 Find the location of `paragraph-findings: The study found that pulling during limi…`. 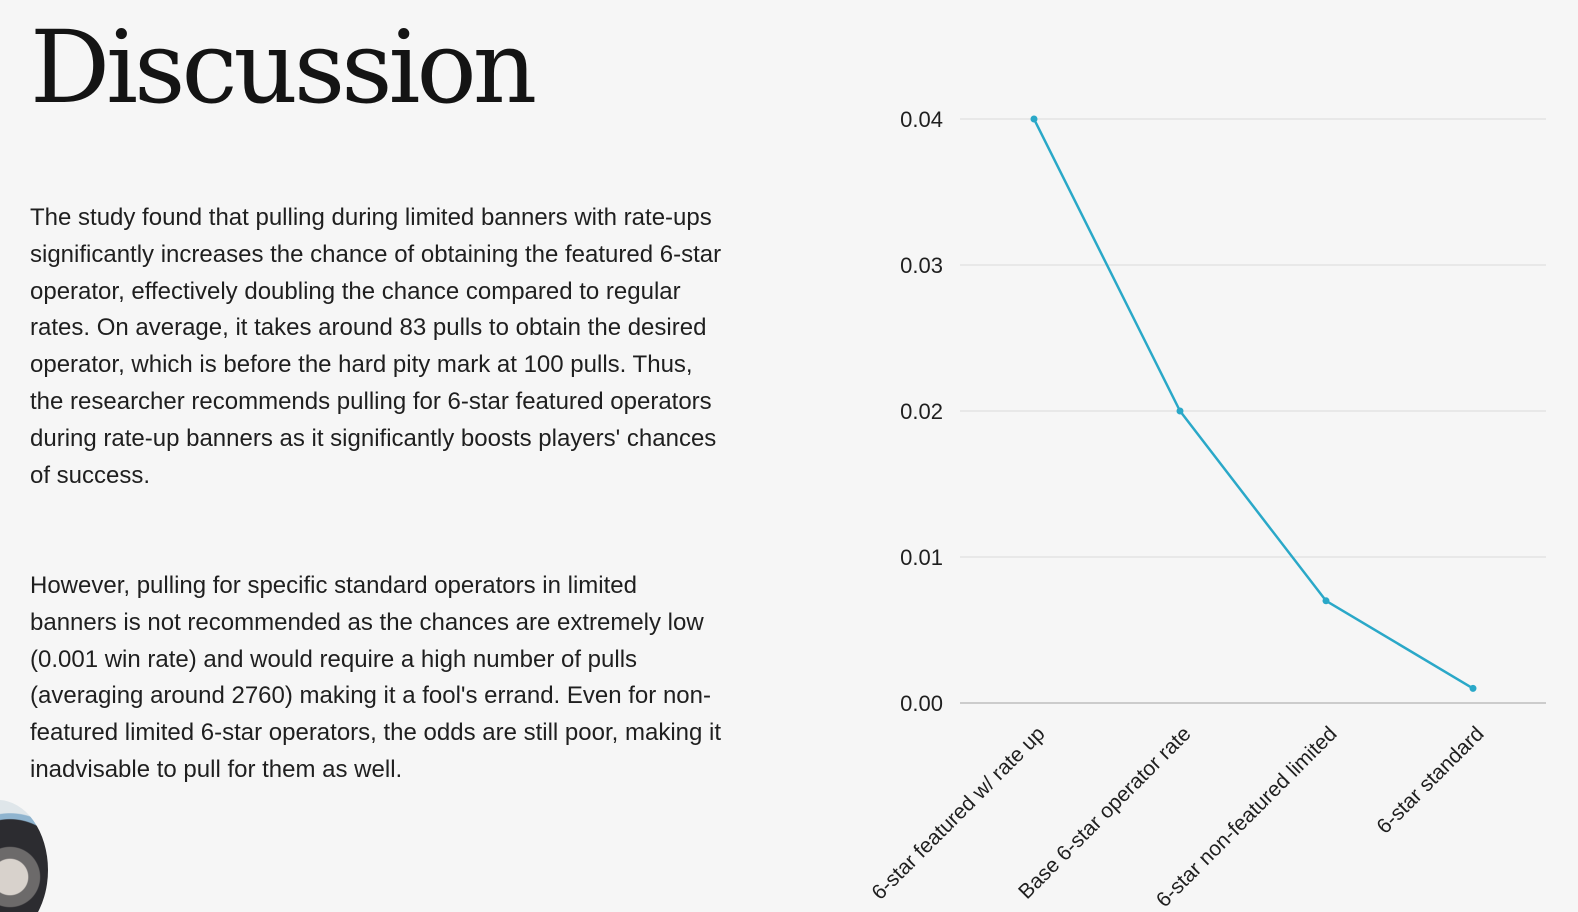

paragraph-findings: The study found that pulling during limi… is located at coordinates (376, 346).